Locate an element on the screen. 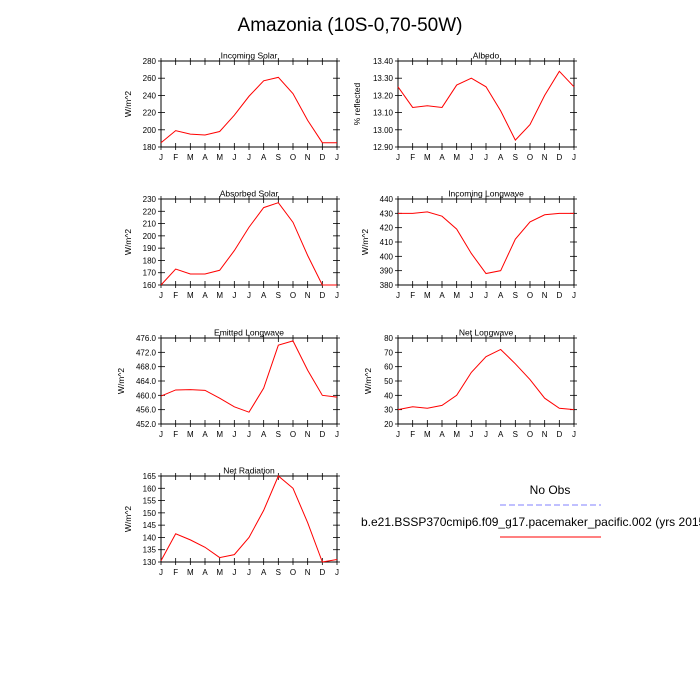 The height and width of the screenshot is (700, 700). y-tick-label: 20 is located at coordinates (388, 424).